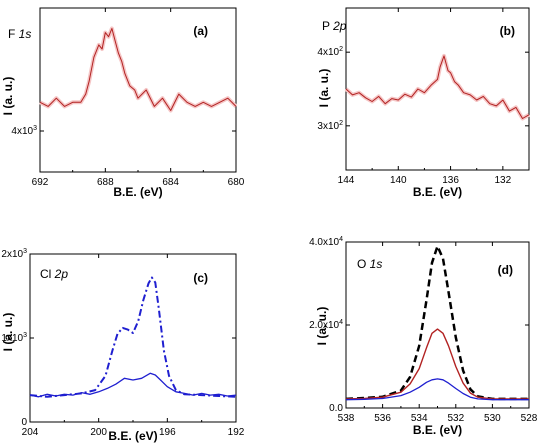  Describe the element at coordinates (419, 418) in the screenshot. I see `x-tick-label: 534` at that location.